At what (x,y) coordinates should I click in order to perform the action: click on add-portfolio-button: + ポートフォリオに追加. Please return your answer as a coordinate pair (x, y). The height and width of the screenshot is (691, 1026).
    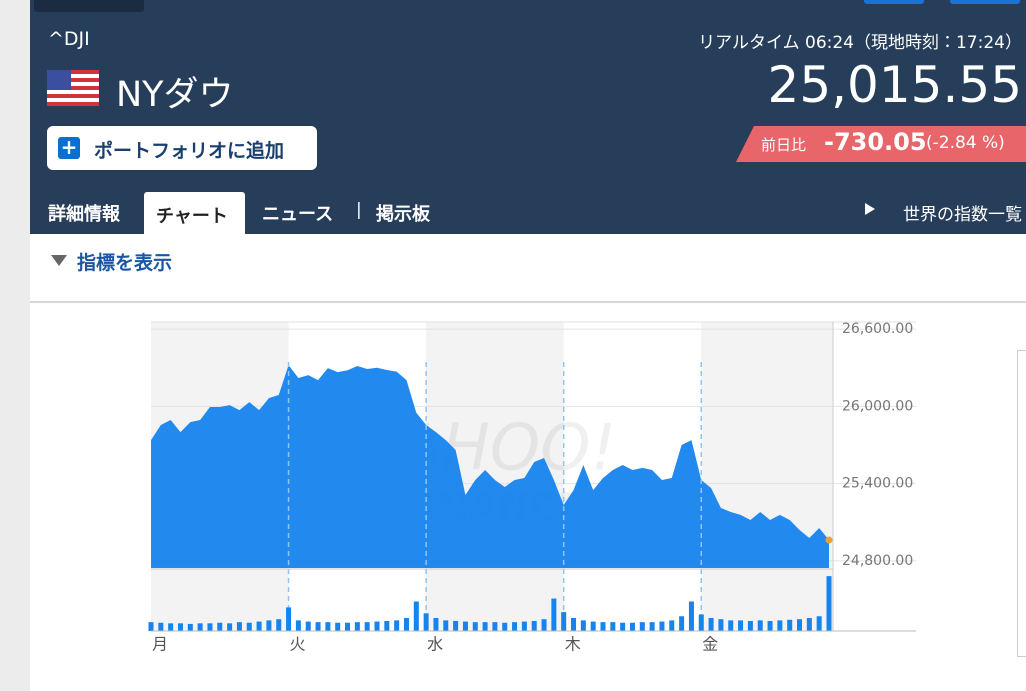
    Looking at the image, I should click on (182, 148).